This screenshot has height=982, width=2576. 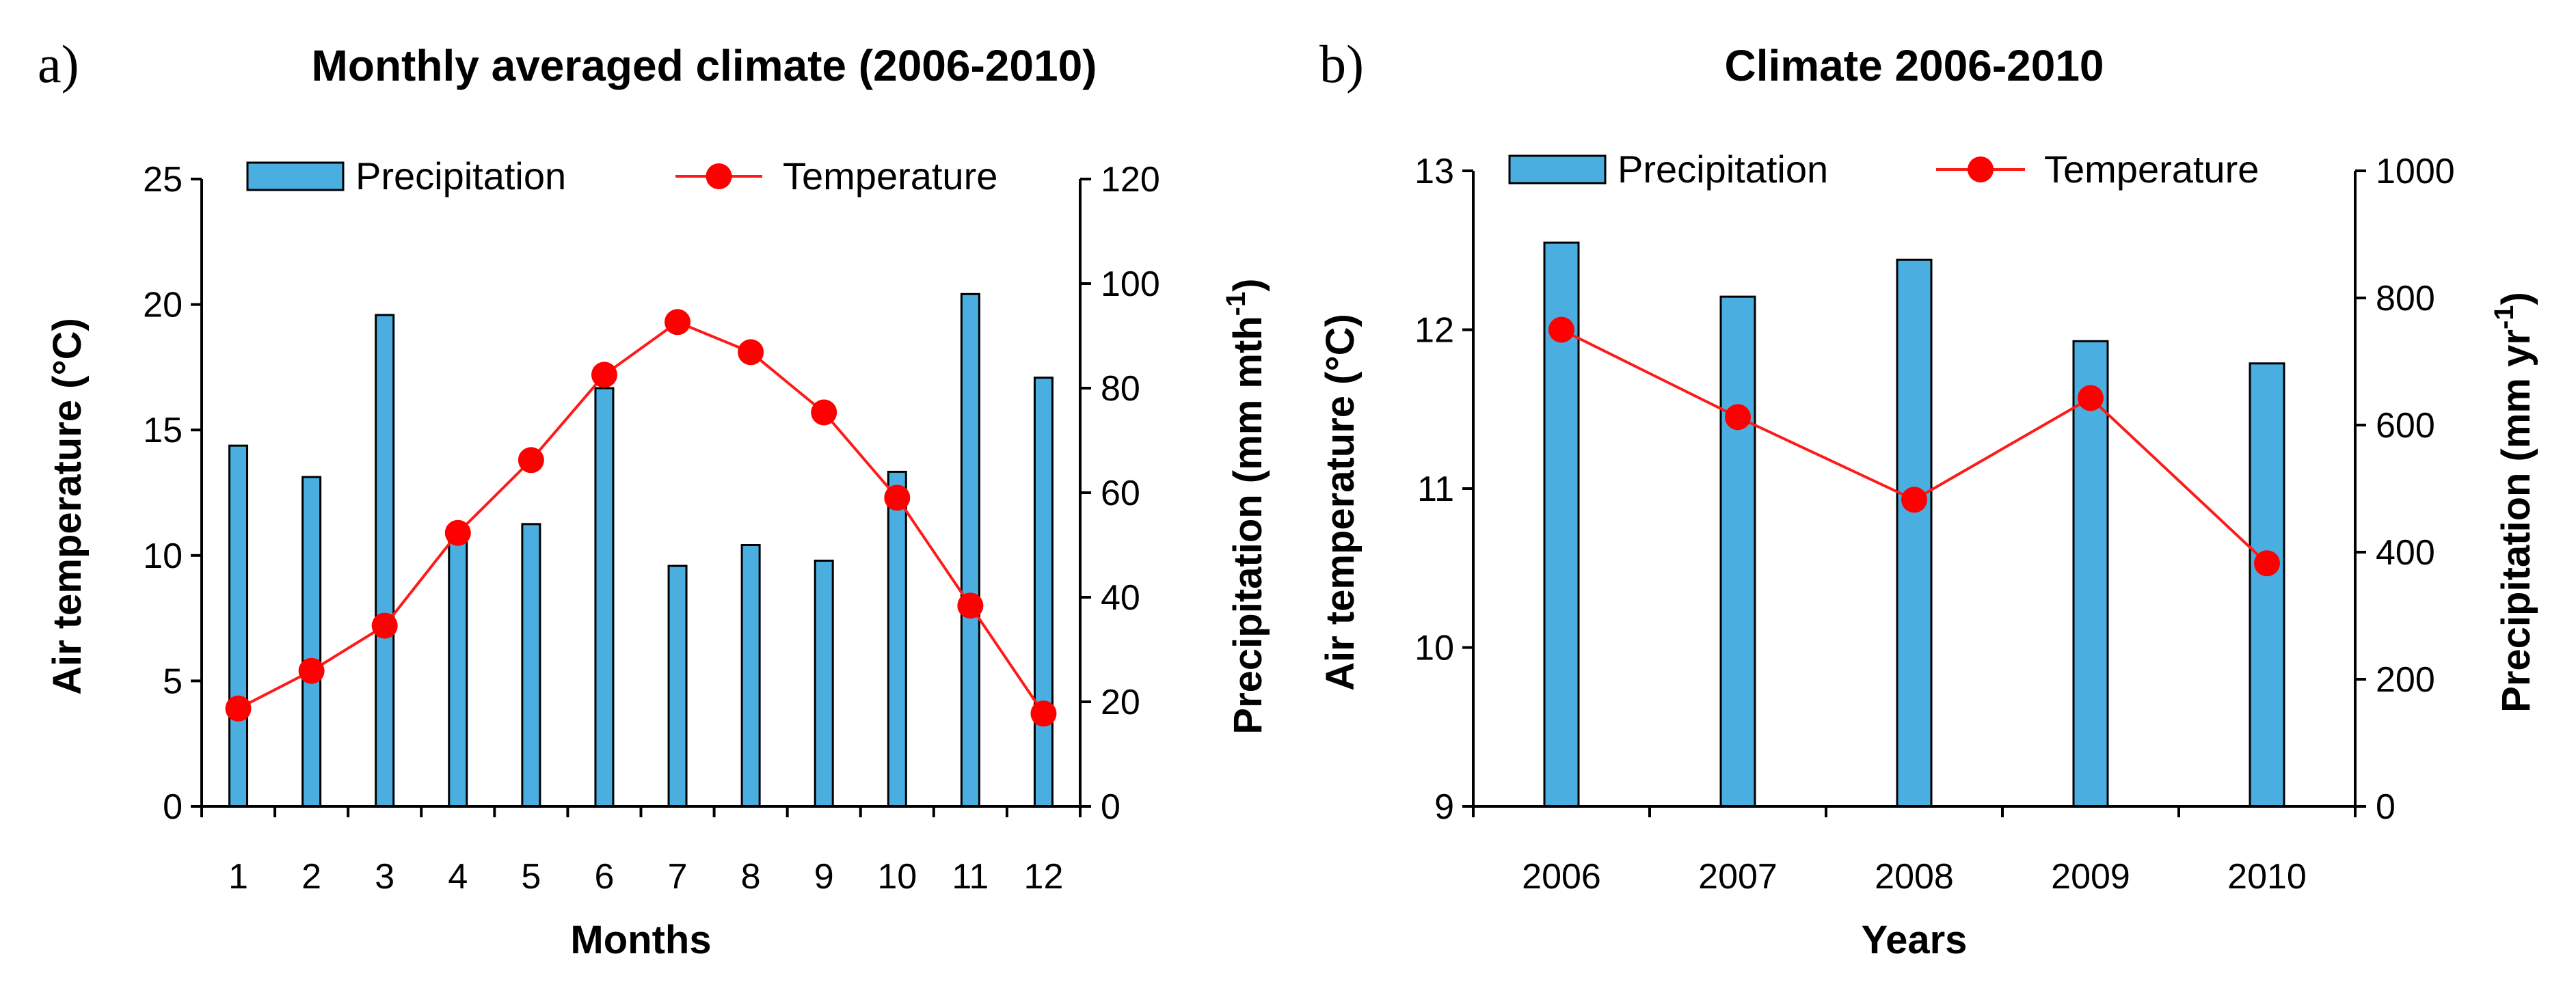 What do you see at coordinates (1044, 877) in the screenshot?
I see `x-tick-label: 12` at bounding box center [1044, 877].